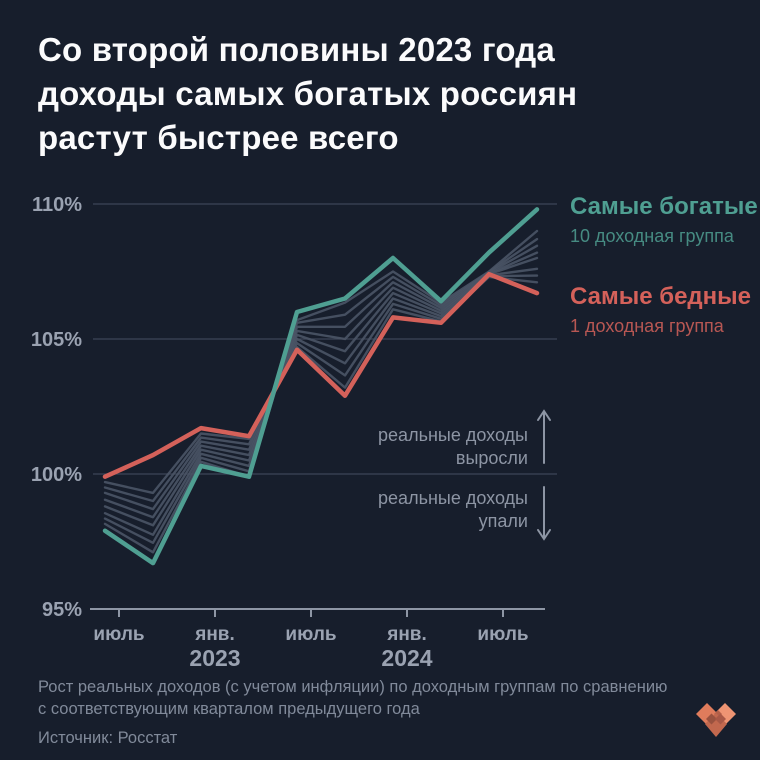 Image resolution: width=760 pixels, height=760 pixels. I want to click on y-axis-label-110: 110%, so click(57, 205).